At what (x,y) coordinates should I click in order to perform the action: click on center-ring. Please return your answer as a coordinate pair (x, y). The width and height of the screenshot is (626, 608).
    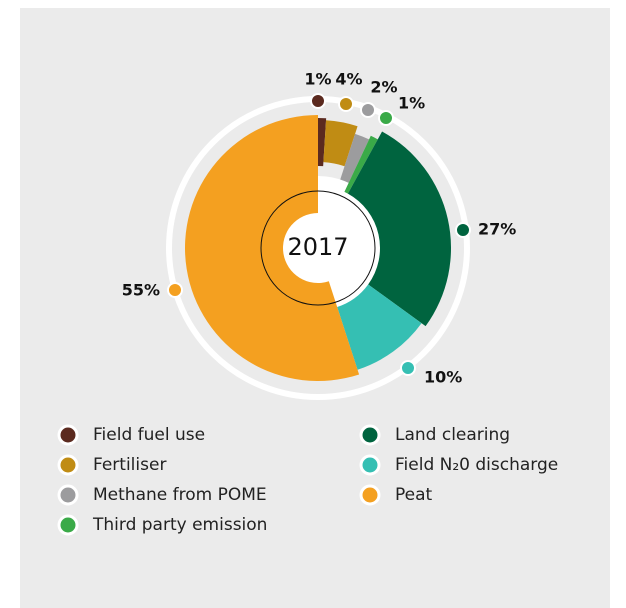
    Looking at the image, I should click on (318, 248).